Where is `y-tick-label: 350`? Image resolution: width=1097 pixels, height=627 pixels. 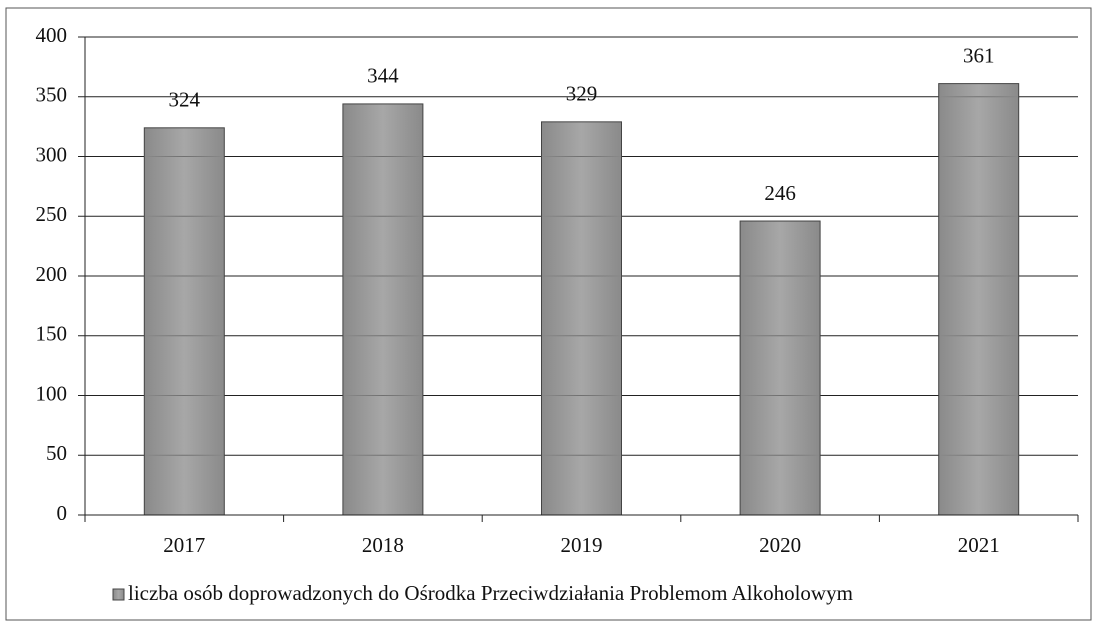
y-tick-label: 350 is located at coordinates (52, 95).